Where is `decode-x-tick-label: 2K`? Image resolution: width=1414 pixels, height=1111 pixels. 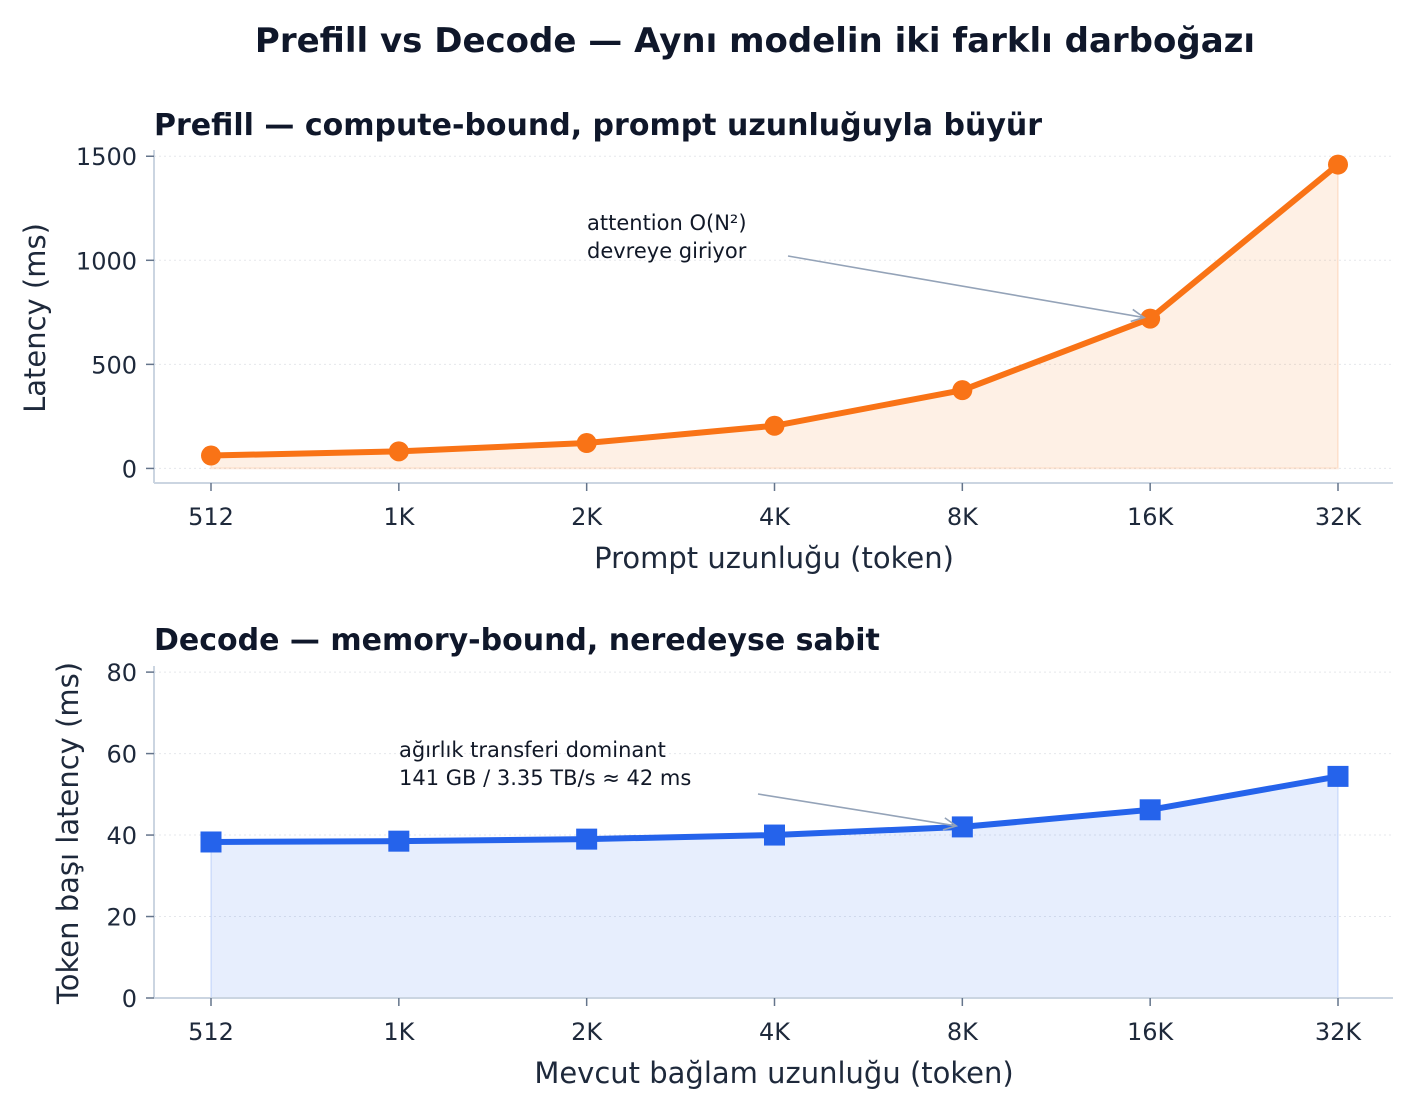 decode-x-tick-label: 2K is located at coordinates (587, 1032).